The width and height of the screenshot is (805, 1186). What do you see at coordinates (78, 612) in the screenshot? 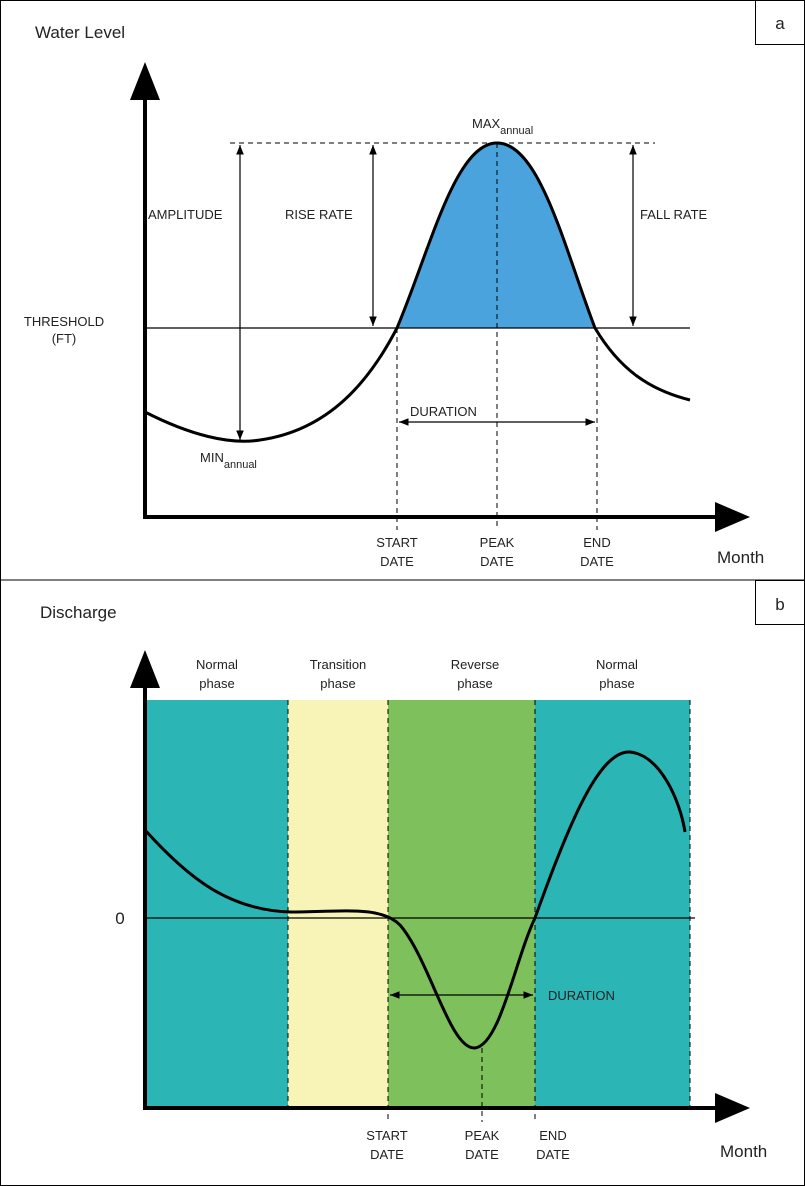
I see `y-axis-title: Discharge` at bounding box center [78, 612].